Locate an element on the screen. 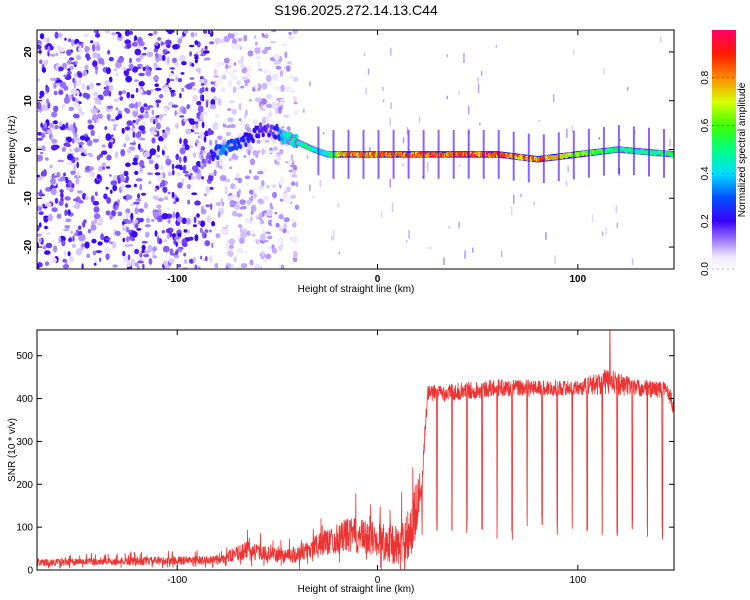  spectrogram-ytick-label: 0 is located at coordinates (28, 149).